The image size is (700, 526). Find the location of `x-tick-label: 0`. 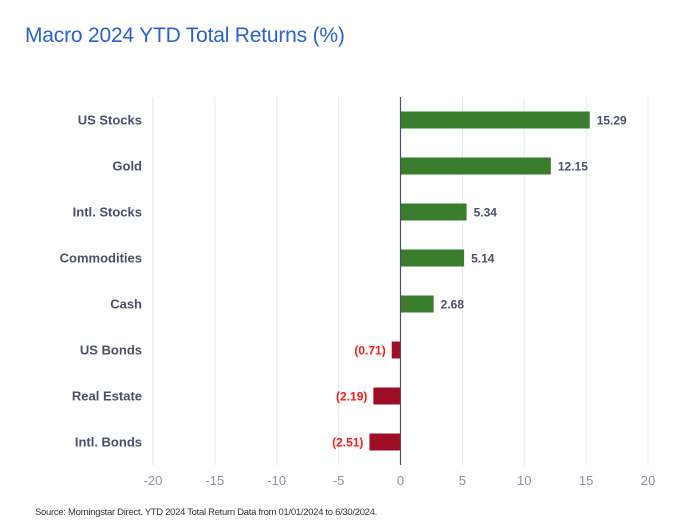

x-tick-label: 0 is located at coordinates (400, 480).